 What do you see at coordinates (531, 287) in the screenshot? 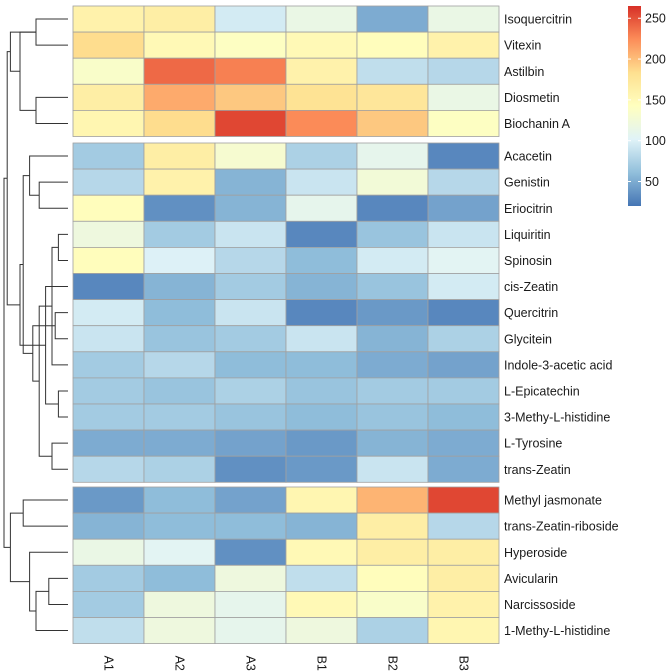
I see `row-label: cis-Zeatin` at bounding box center [531, 287].